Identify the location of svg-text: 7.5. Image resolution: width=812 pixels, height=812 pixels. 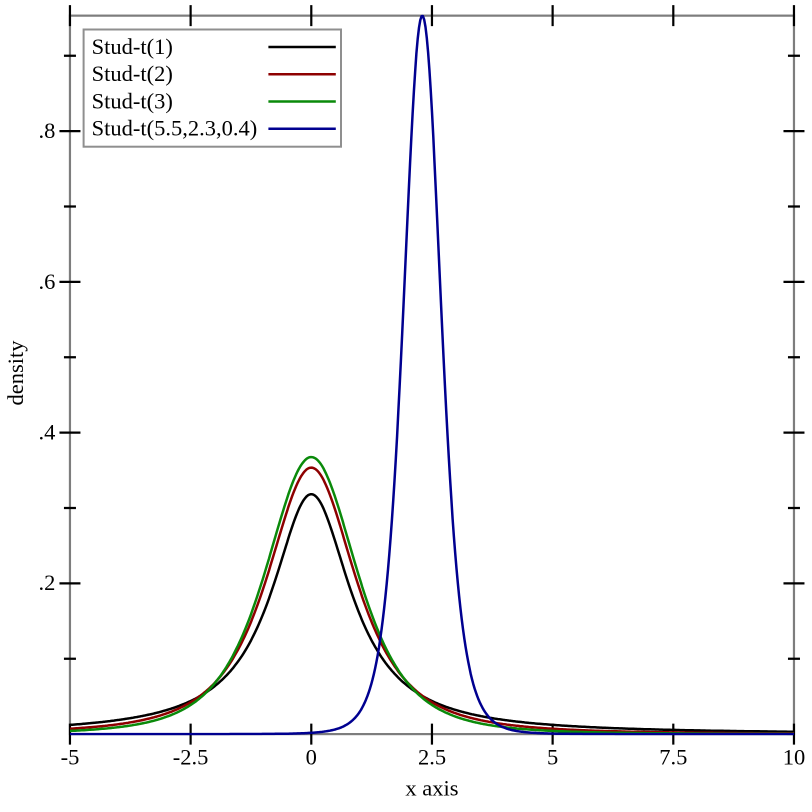
(673, 757).